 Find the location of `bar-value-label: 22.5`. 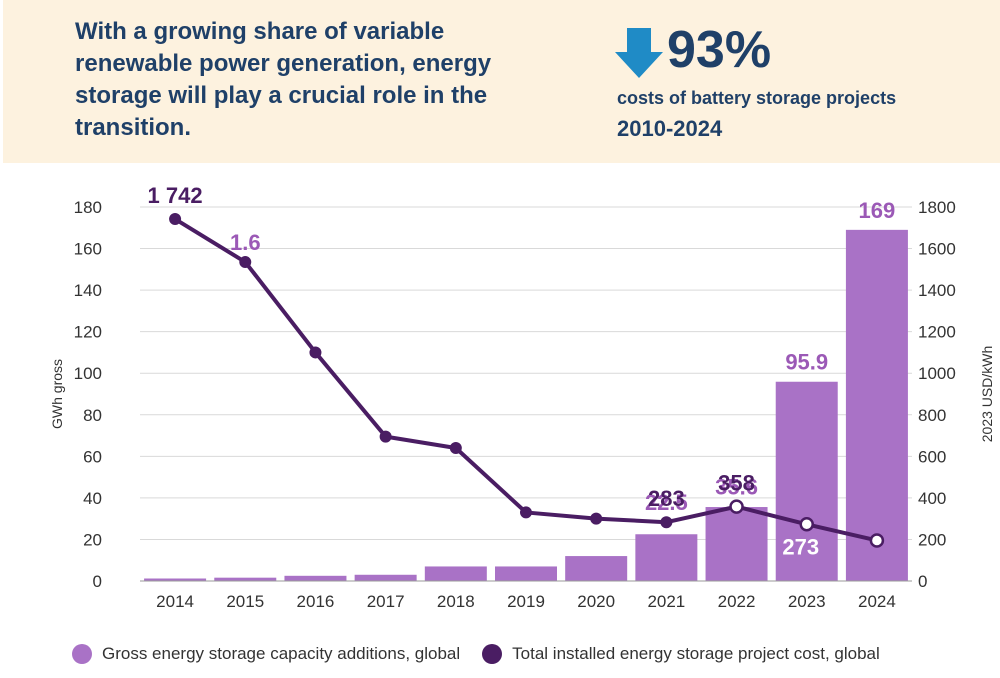

bar-value-label: 22.5 is located at coordinates (666, 502).